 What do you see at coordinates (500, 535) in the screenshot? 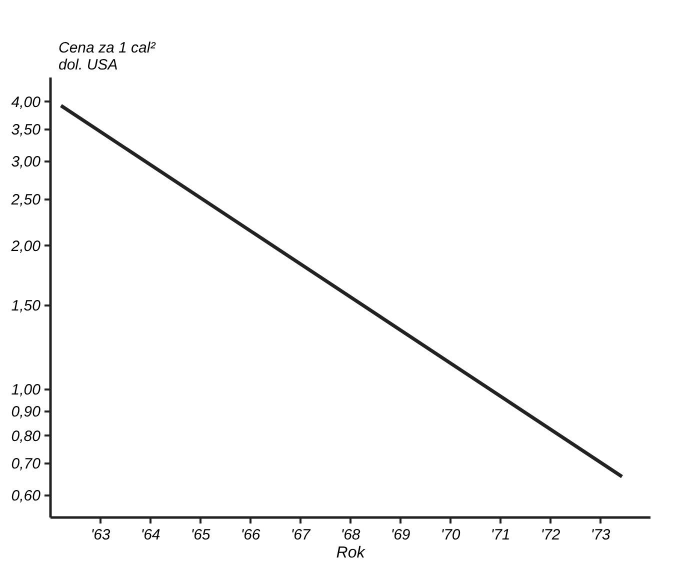
I see `x-tick-label: '71` at bounding box center [500, 535].